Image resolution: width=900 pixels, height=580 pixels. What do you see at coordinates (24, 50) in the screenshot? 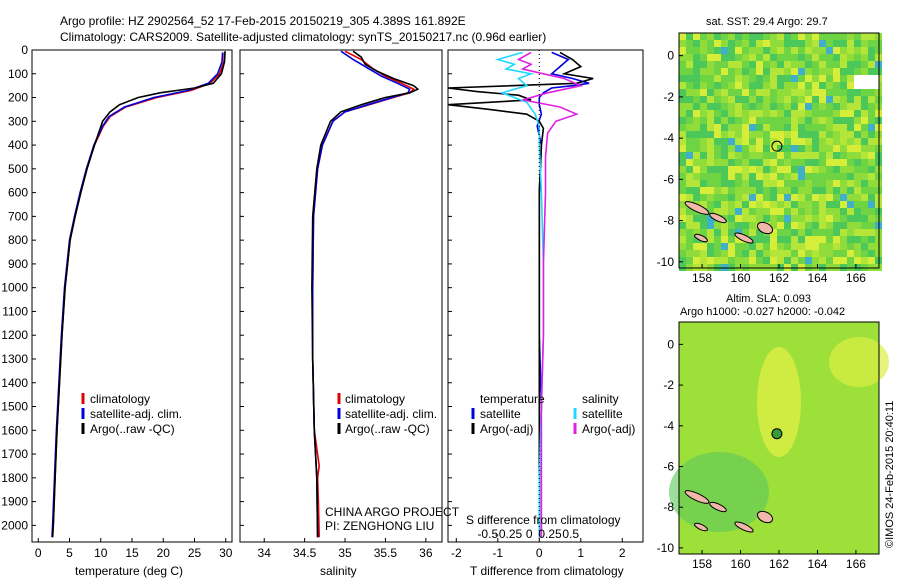
I see `depth-tick-label: 0` at bounding box center [24, 50].